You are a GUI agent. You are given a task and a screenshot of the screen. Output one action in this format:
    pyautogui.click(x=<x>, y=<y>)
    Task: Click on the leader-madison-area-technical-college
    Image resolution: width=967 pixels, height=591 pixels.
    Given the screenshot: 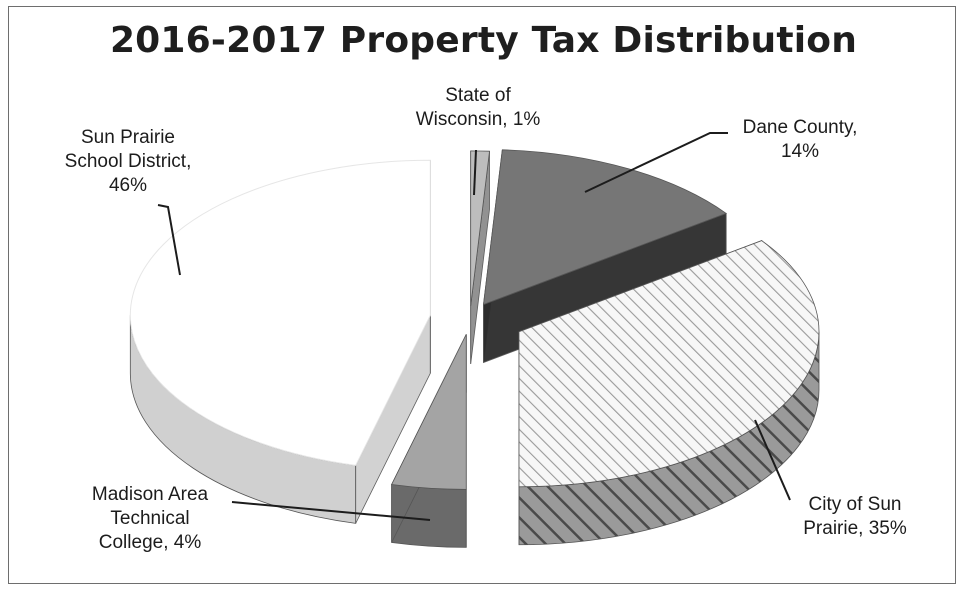 What is the action you would take?
    pyautogui.click(x=331, y=511)
    